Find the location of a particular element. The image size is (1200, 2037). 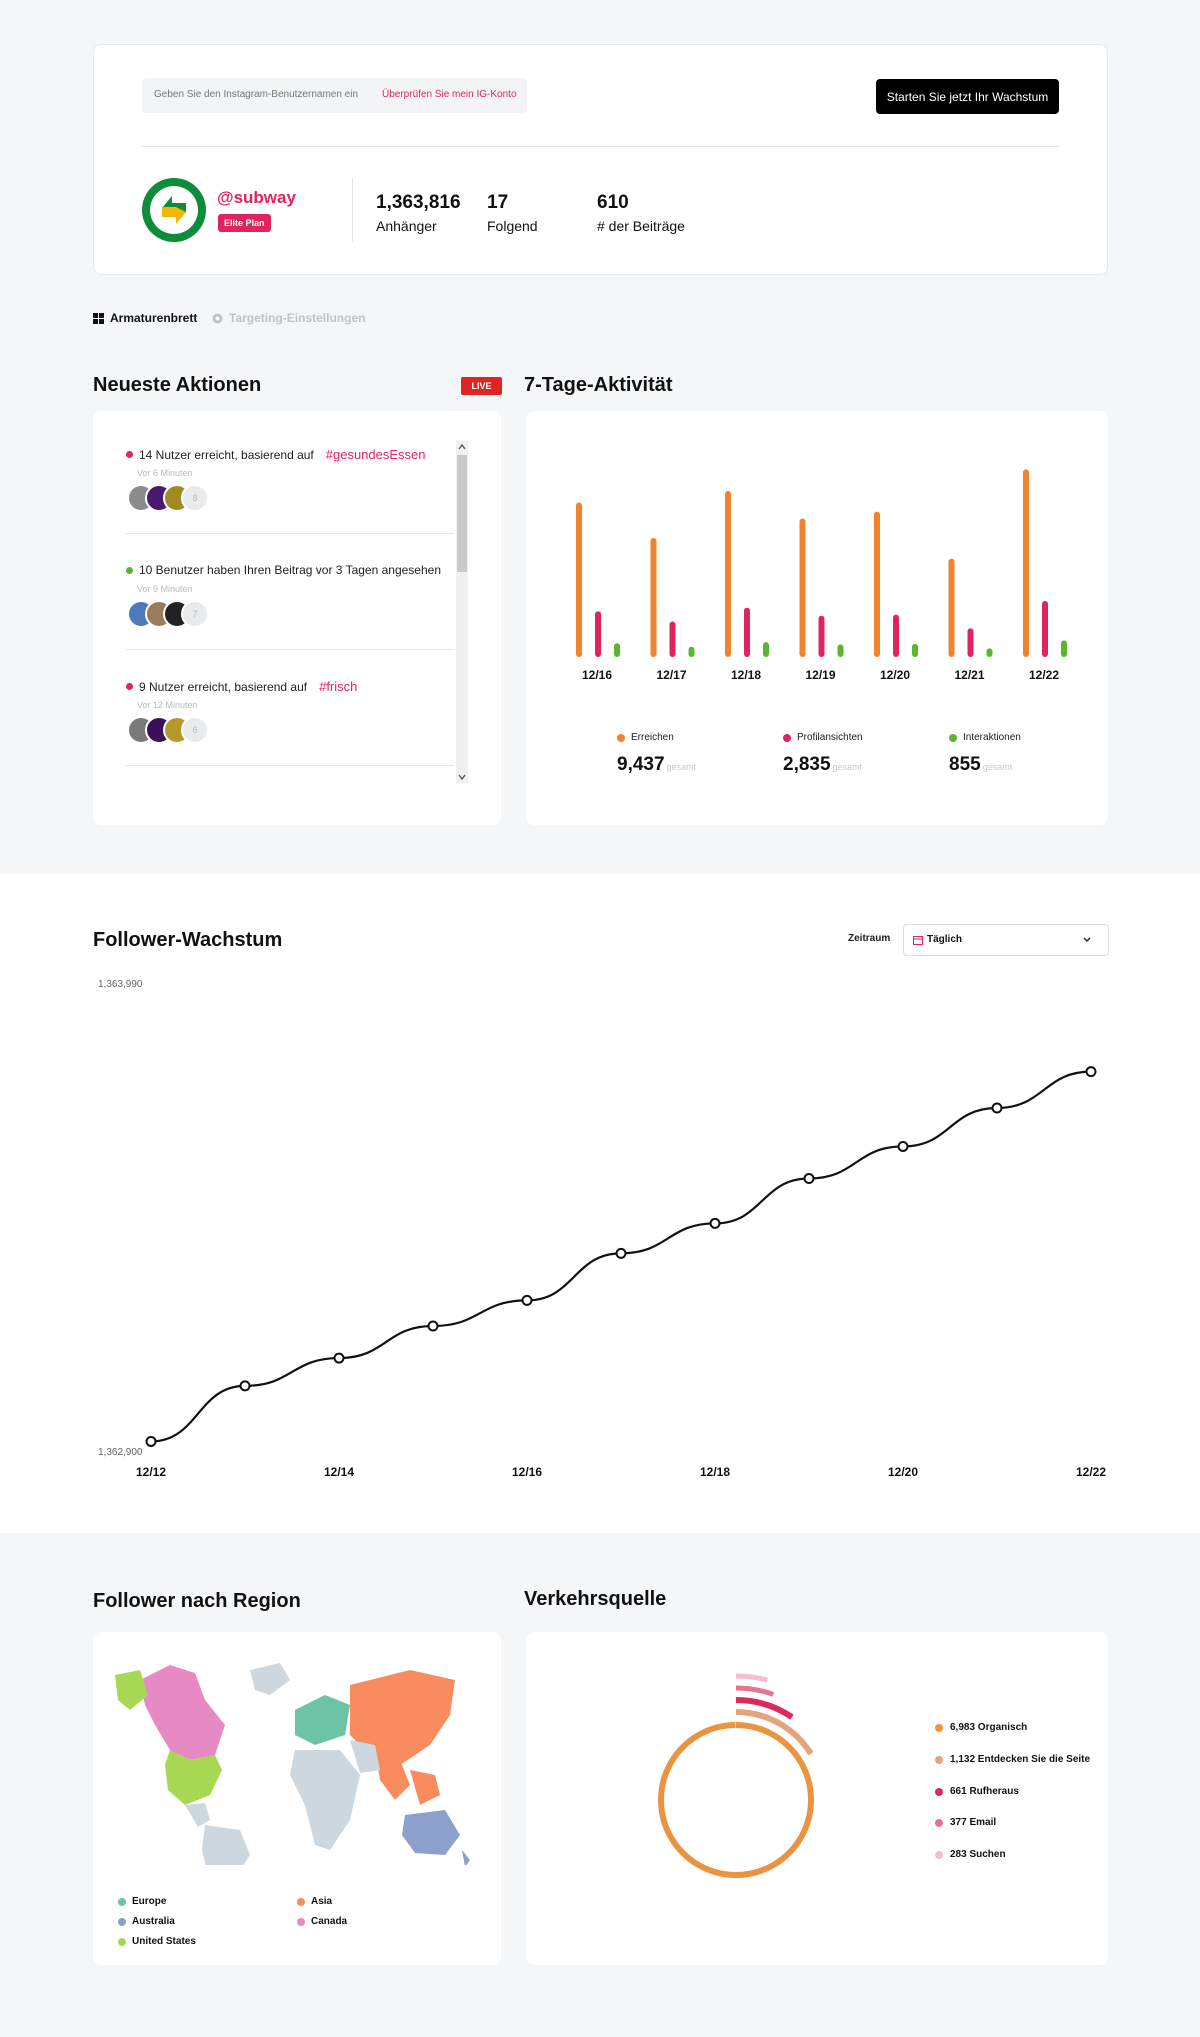

tab-targeting-settings: Targeting-Einstellungen is located at coordinates (288, 318).